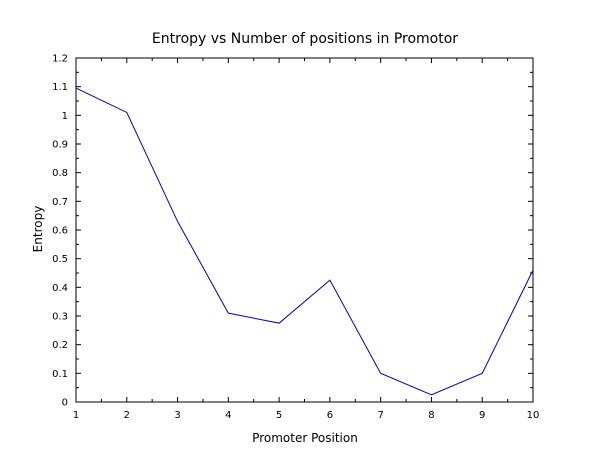 This screenshot has height=465, width=610. What do you see at coordinates (533, 415) in the screenshot?
I see `x-tick-label: 10` at bounding box center [533, 415].